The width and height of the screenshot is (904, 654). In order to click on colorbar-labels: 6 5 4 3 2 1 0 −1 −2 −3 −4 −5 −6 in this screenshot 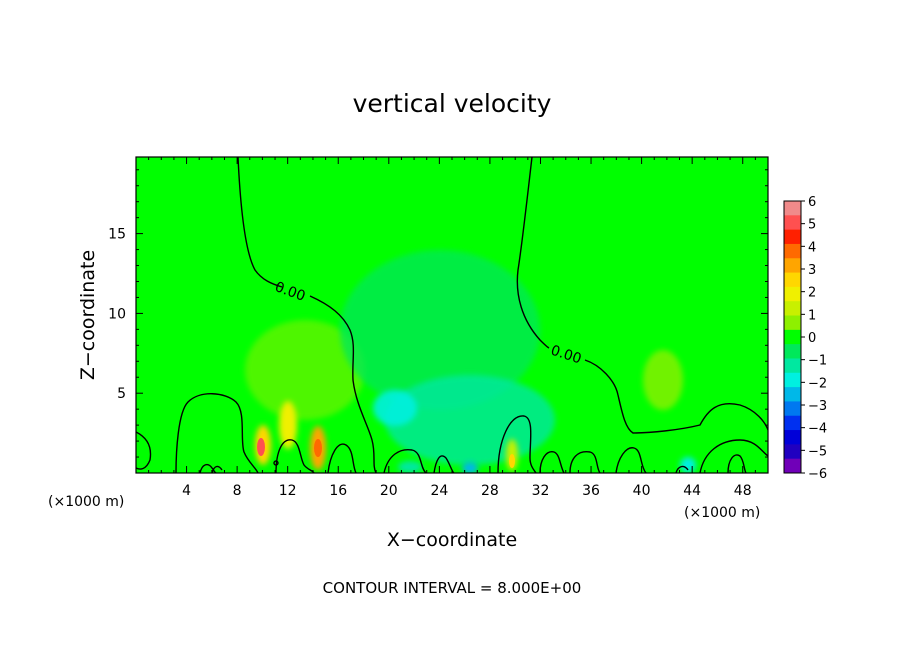, I will do `click(814, 338)`.